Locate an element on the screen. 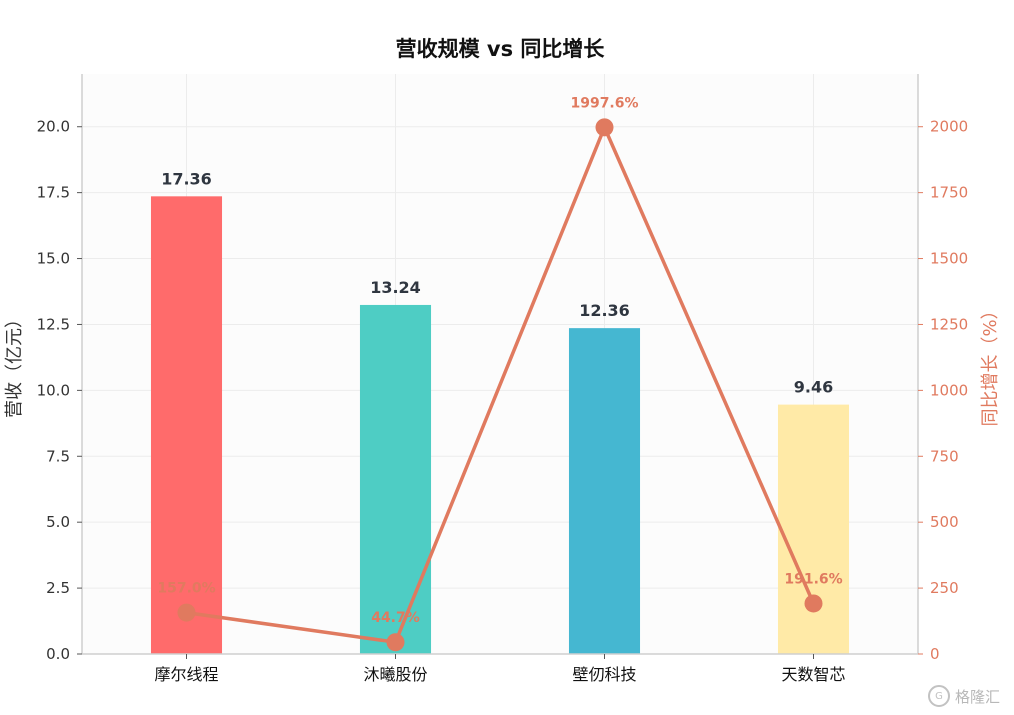 This screenshot has width=1014, height=715. left-axis-ticks: 0.0 2.5 5.0 7.5 10.0 12.5 15.0 17.5 20.0 is located at coordinates (59, 390).